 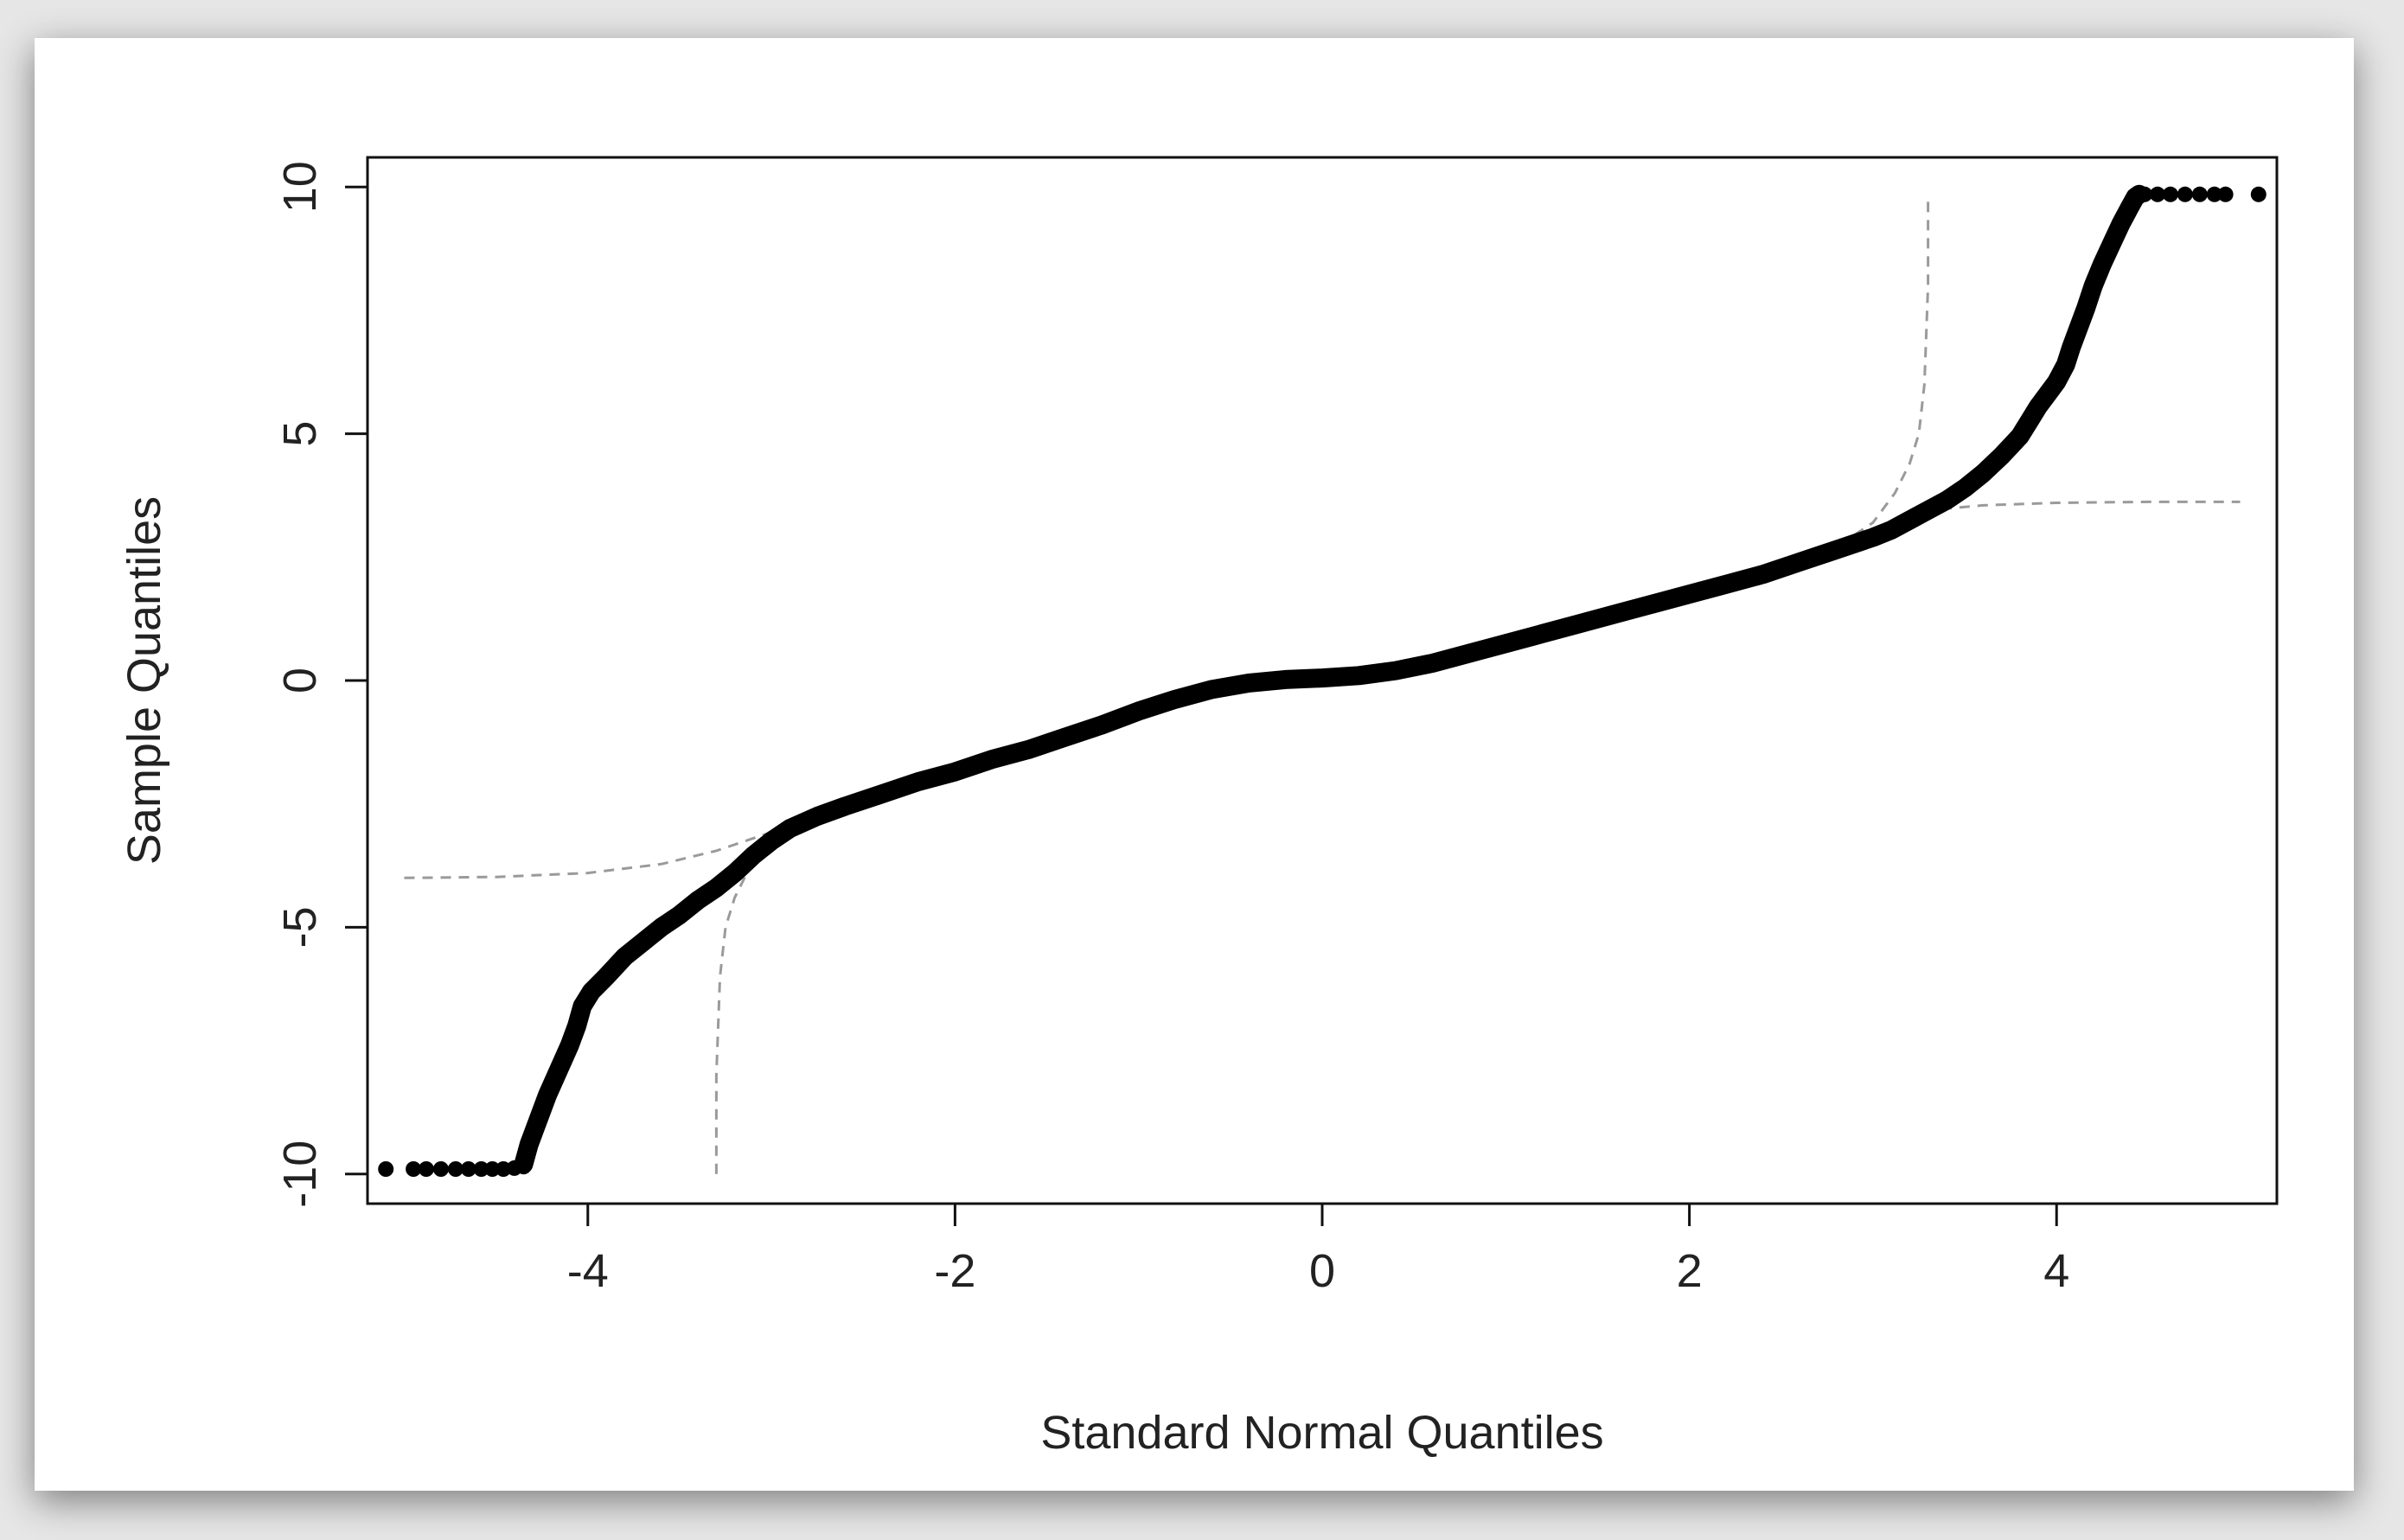 I want to click on y-tick-label: 5, so click(x=300, y=434).